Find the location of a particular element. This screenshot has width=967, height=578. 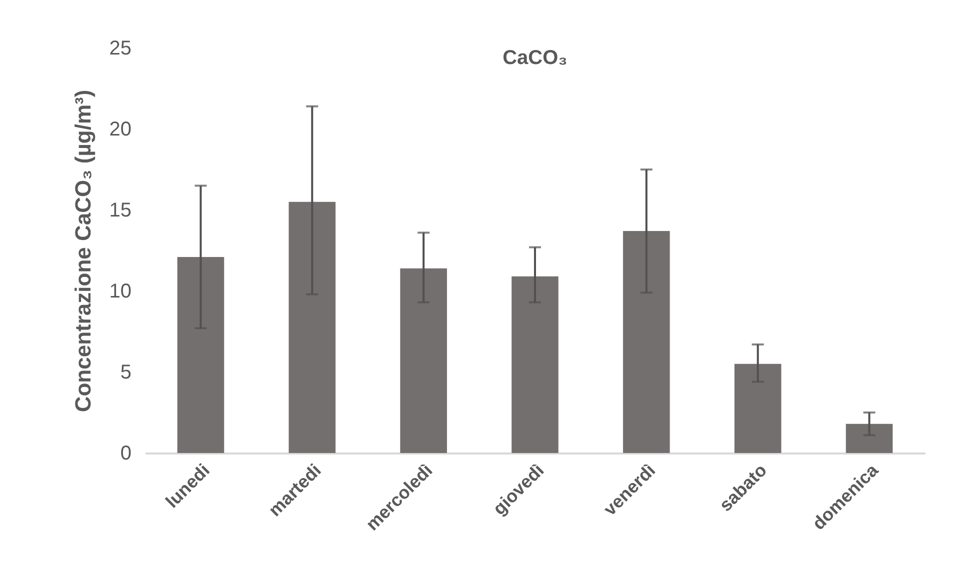

y-tick-label: 10 is located at coordinates (120, 291).